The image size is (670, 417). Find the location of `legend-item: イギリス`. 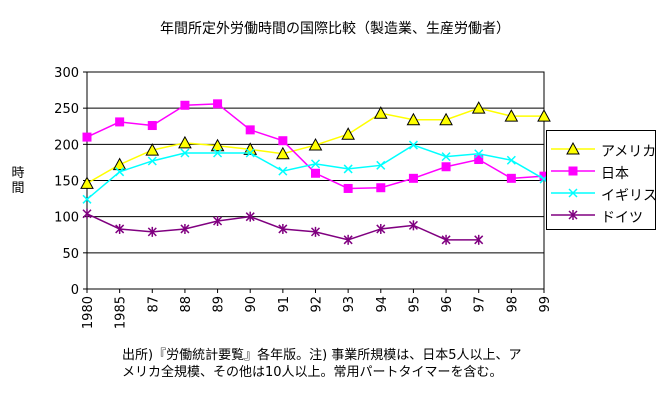

legend-item: イギリス is located at coordinates (602, 193).